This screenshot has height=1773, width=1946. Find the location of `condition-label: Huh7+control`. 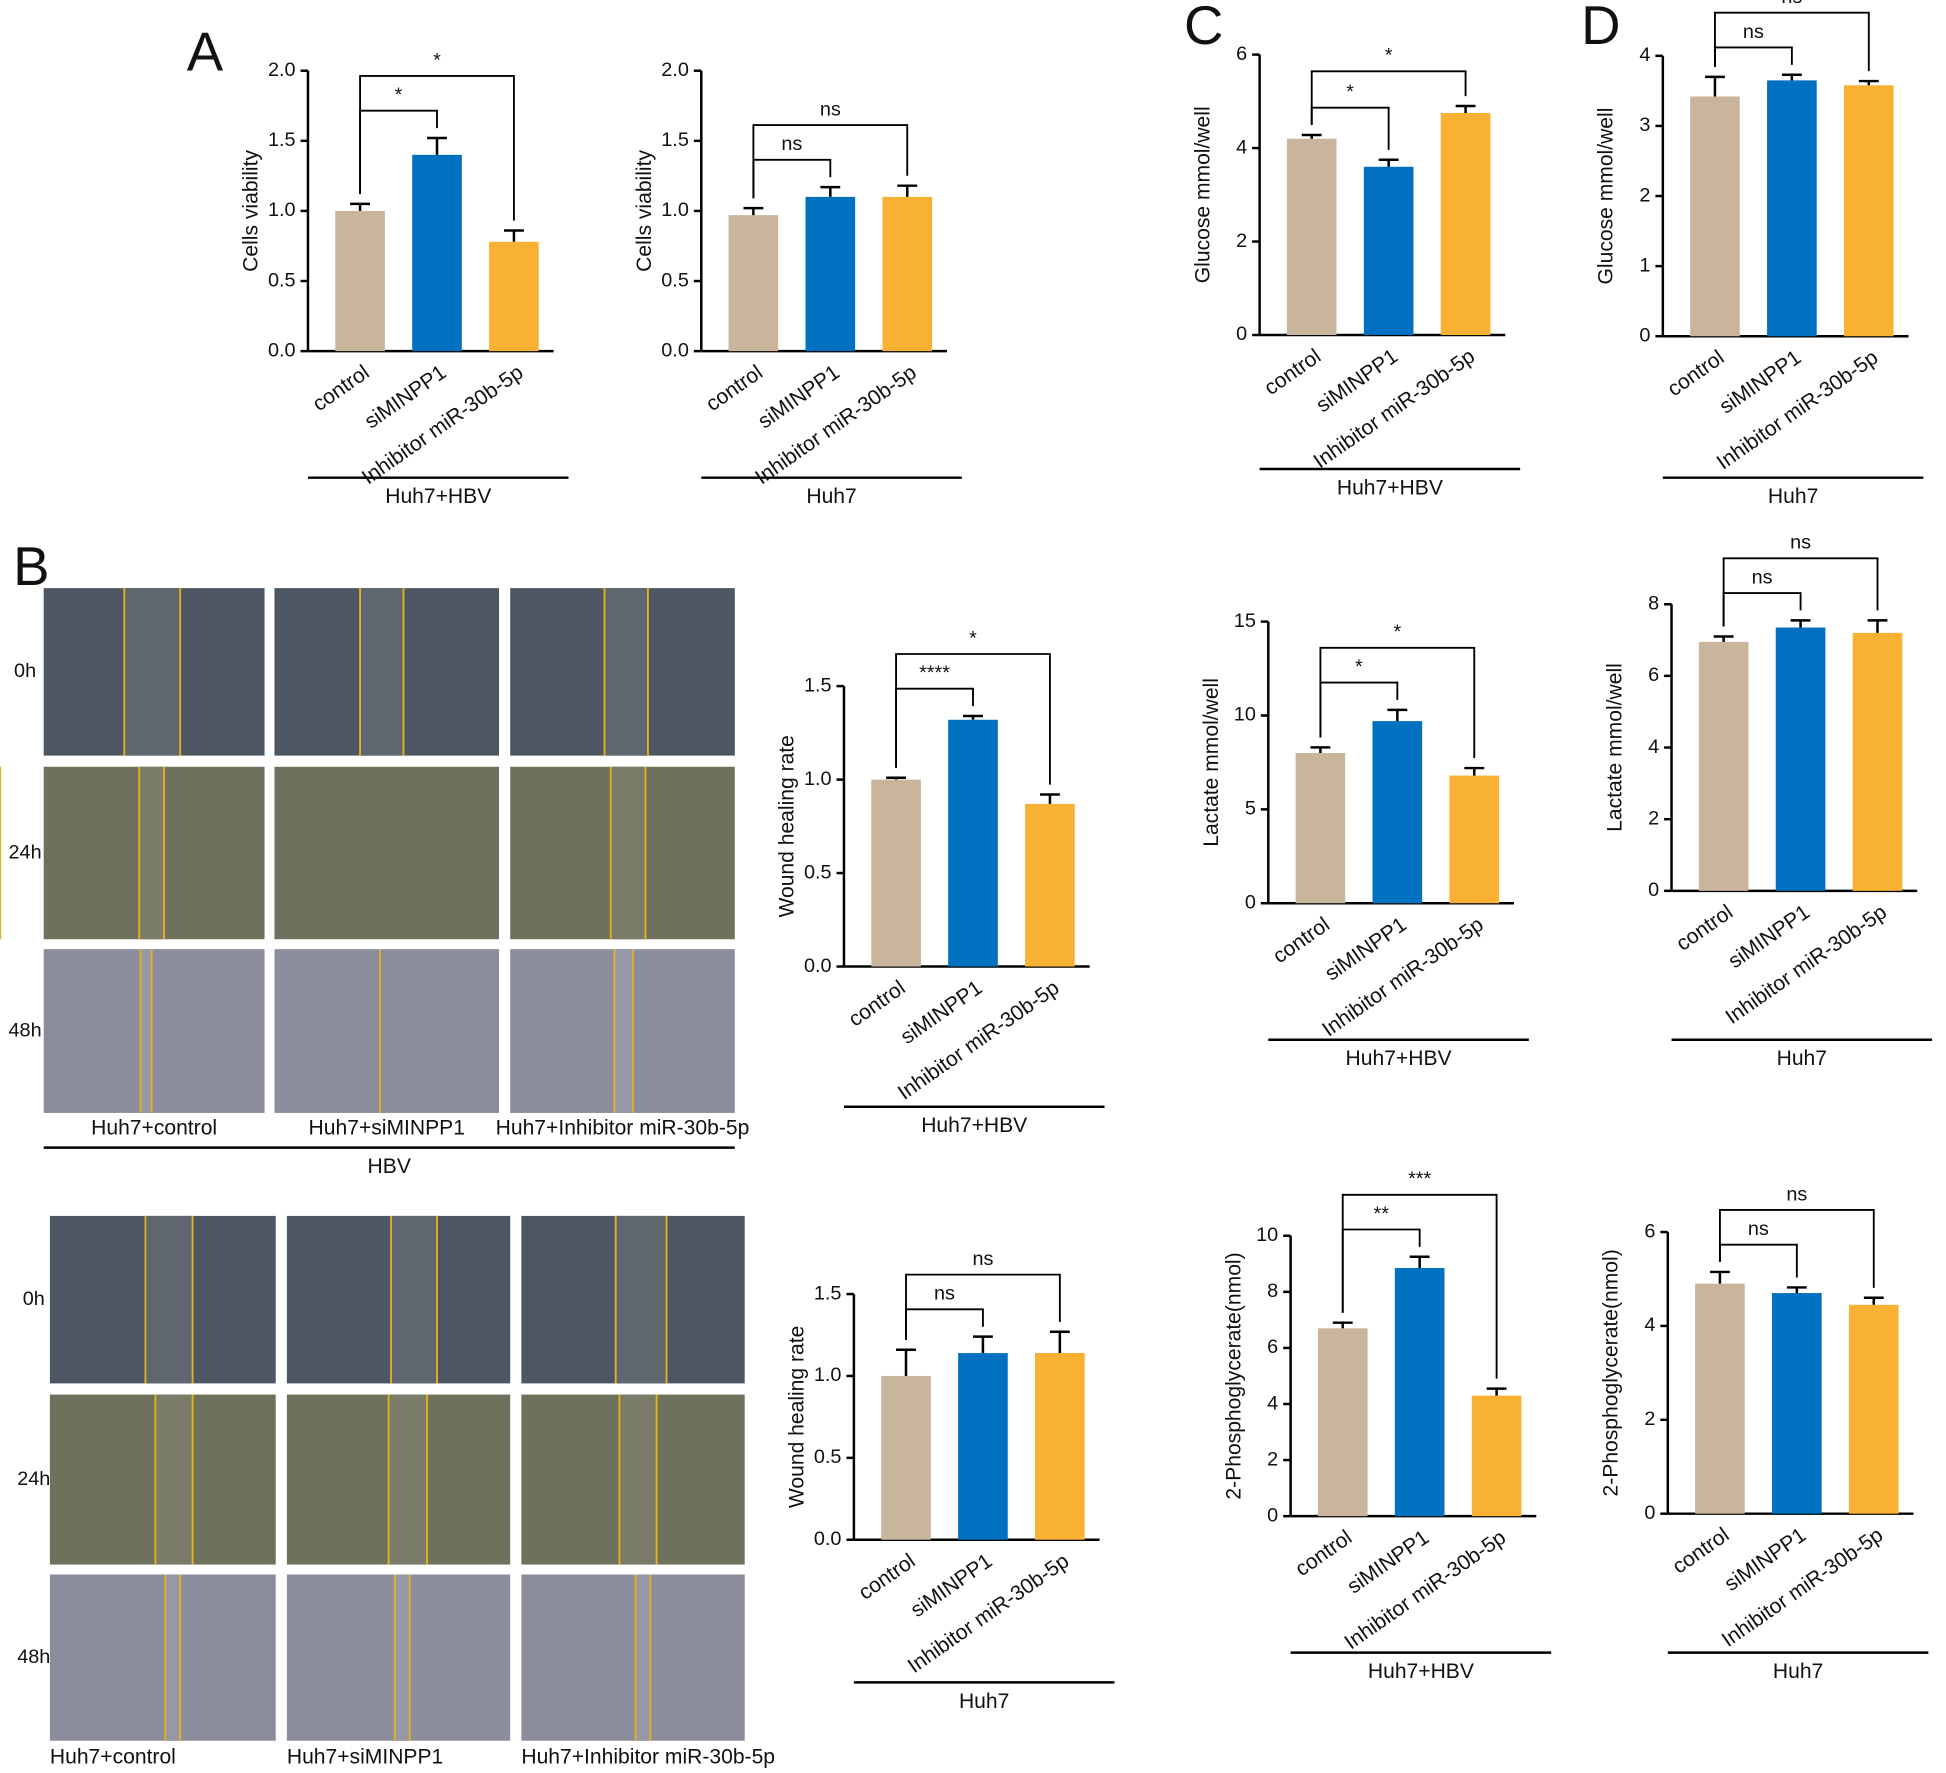

condition-label: Huh7+control is located at coordinates (154, 1128).